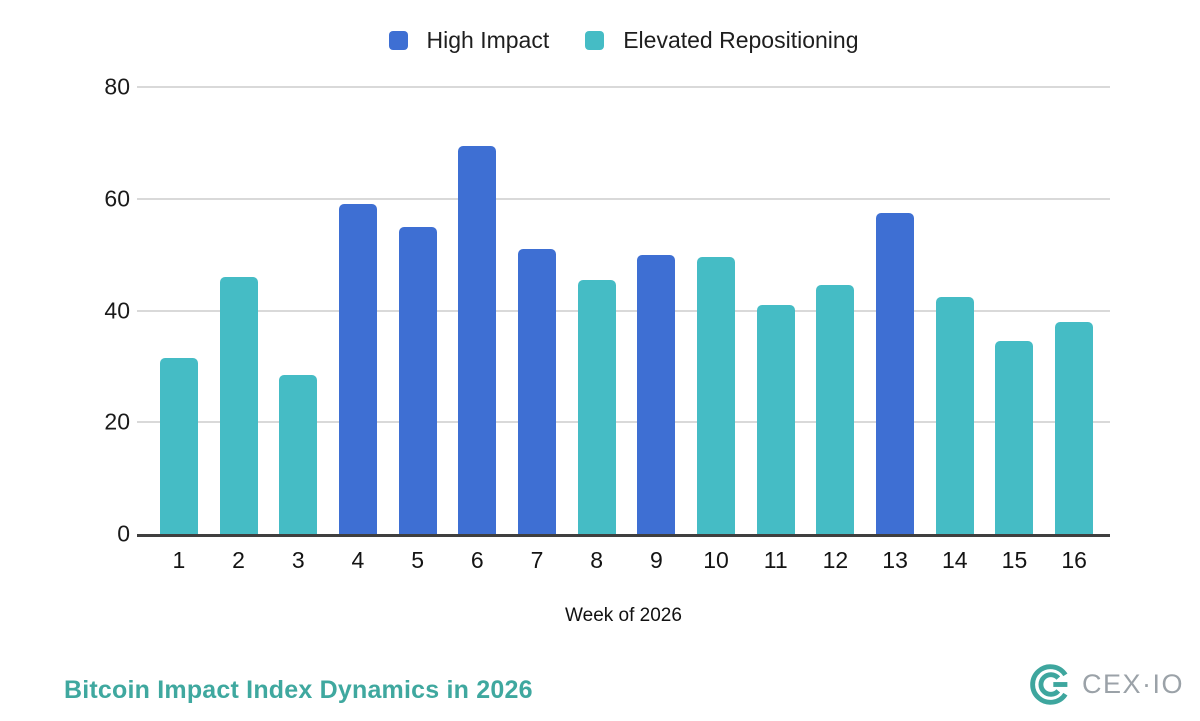  Describe the element at coordinates (477, 560) in the screenshot. I see `x-tick-label: 6` at that location.